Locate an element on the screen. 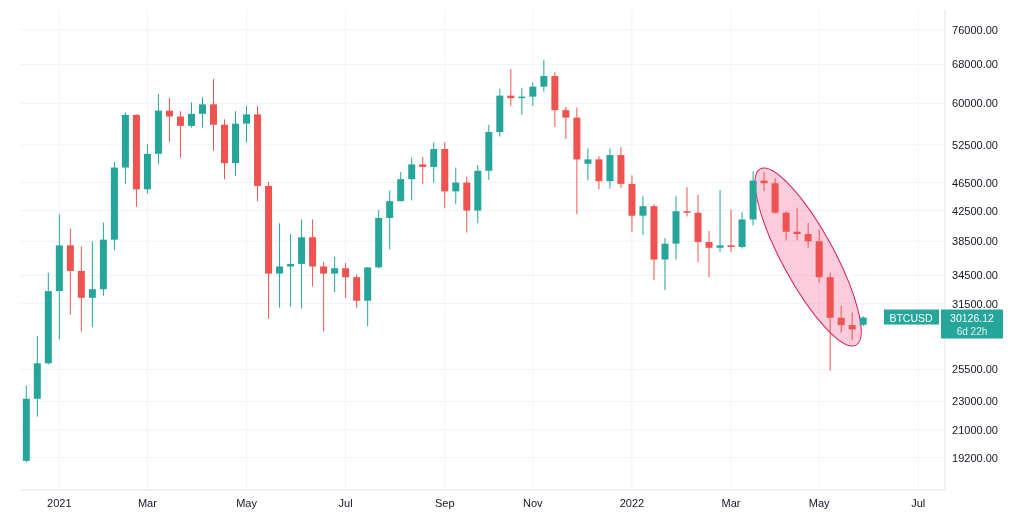  y-tick-label: 38500.00 is located at coordinates (975, 241).